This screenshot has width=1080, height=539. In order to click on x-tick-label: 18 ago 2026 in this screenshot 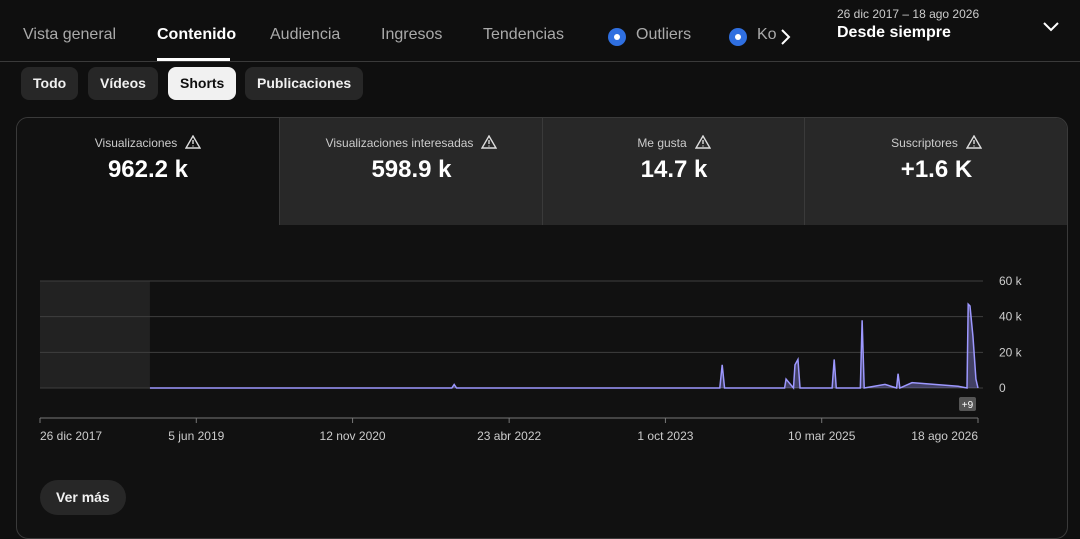, I will do `click(944, 436)`.